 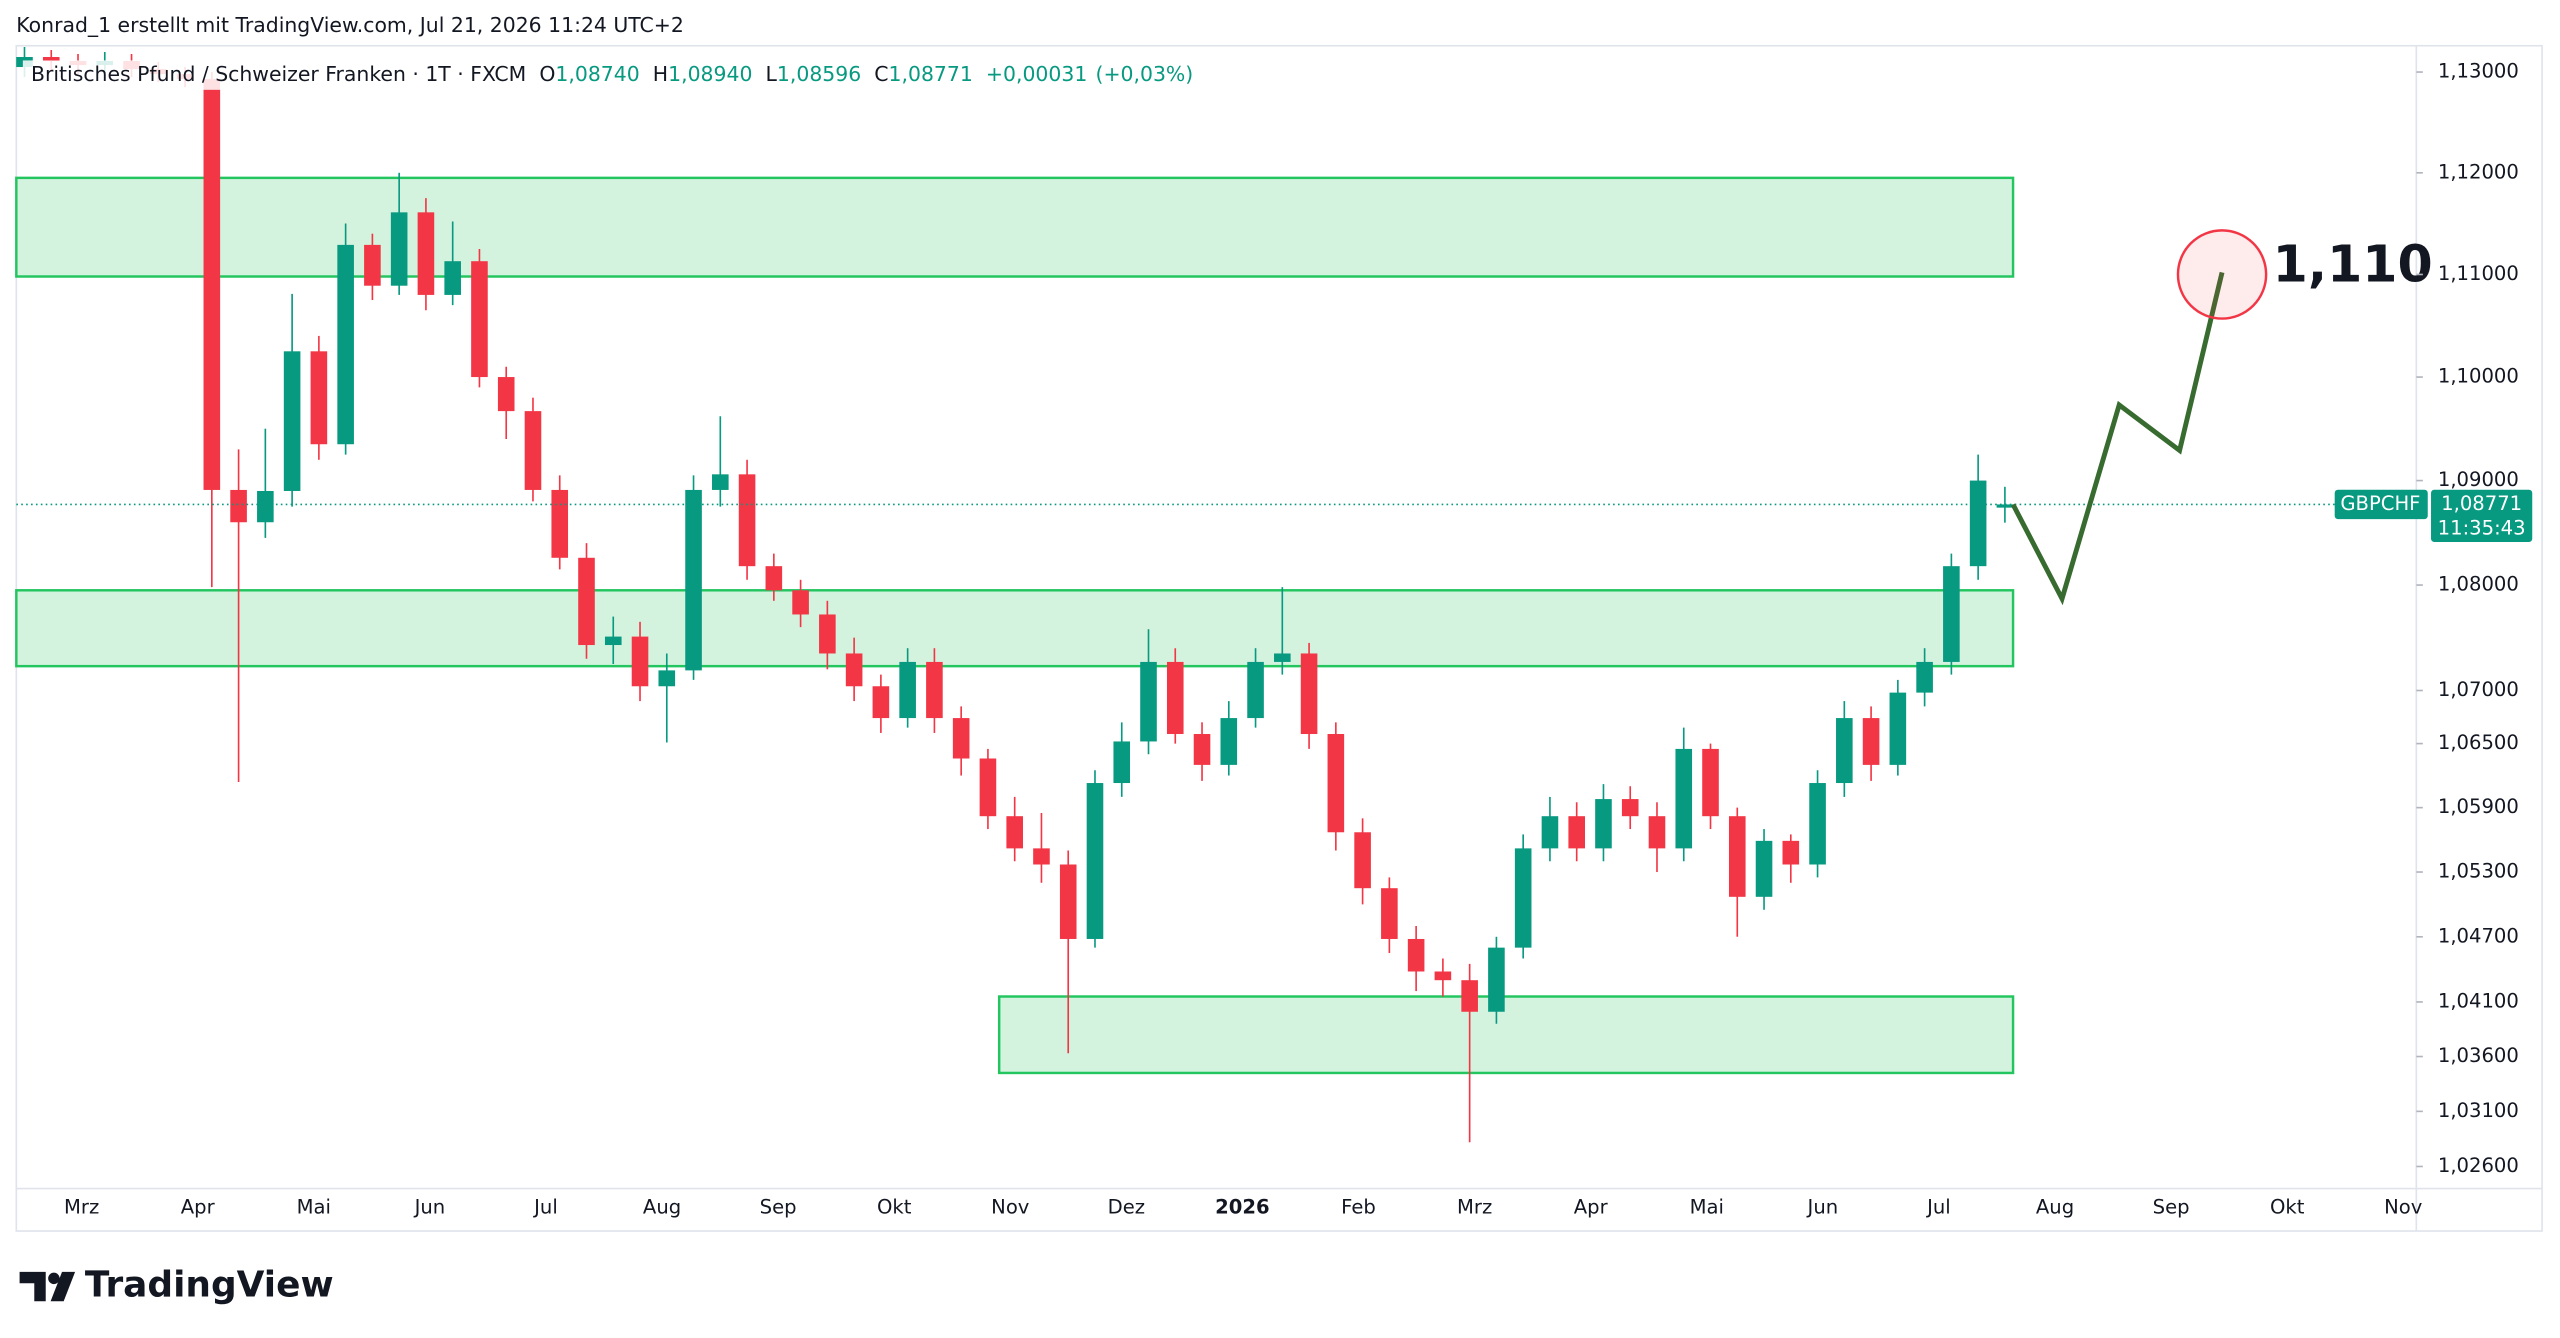 I want to click on ohlc-prefix: L, so click(x=772, y=74).